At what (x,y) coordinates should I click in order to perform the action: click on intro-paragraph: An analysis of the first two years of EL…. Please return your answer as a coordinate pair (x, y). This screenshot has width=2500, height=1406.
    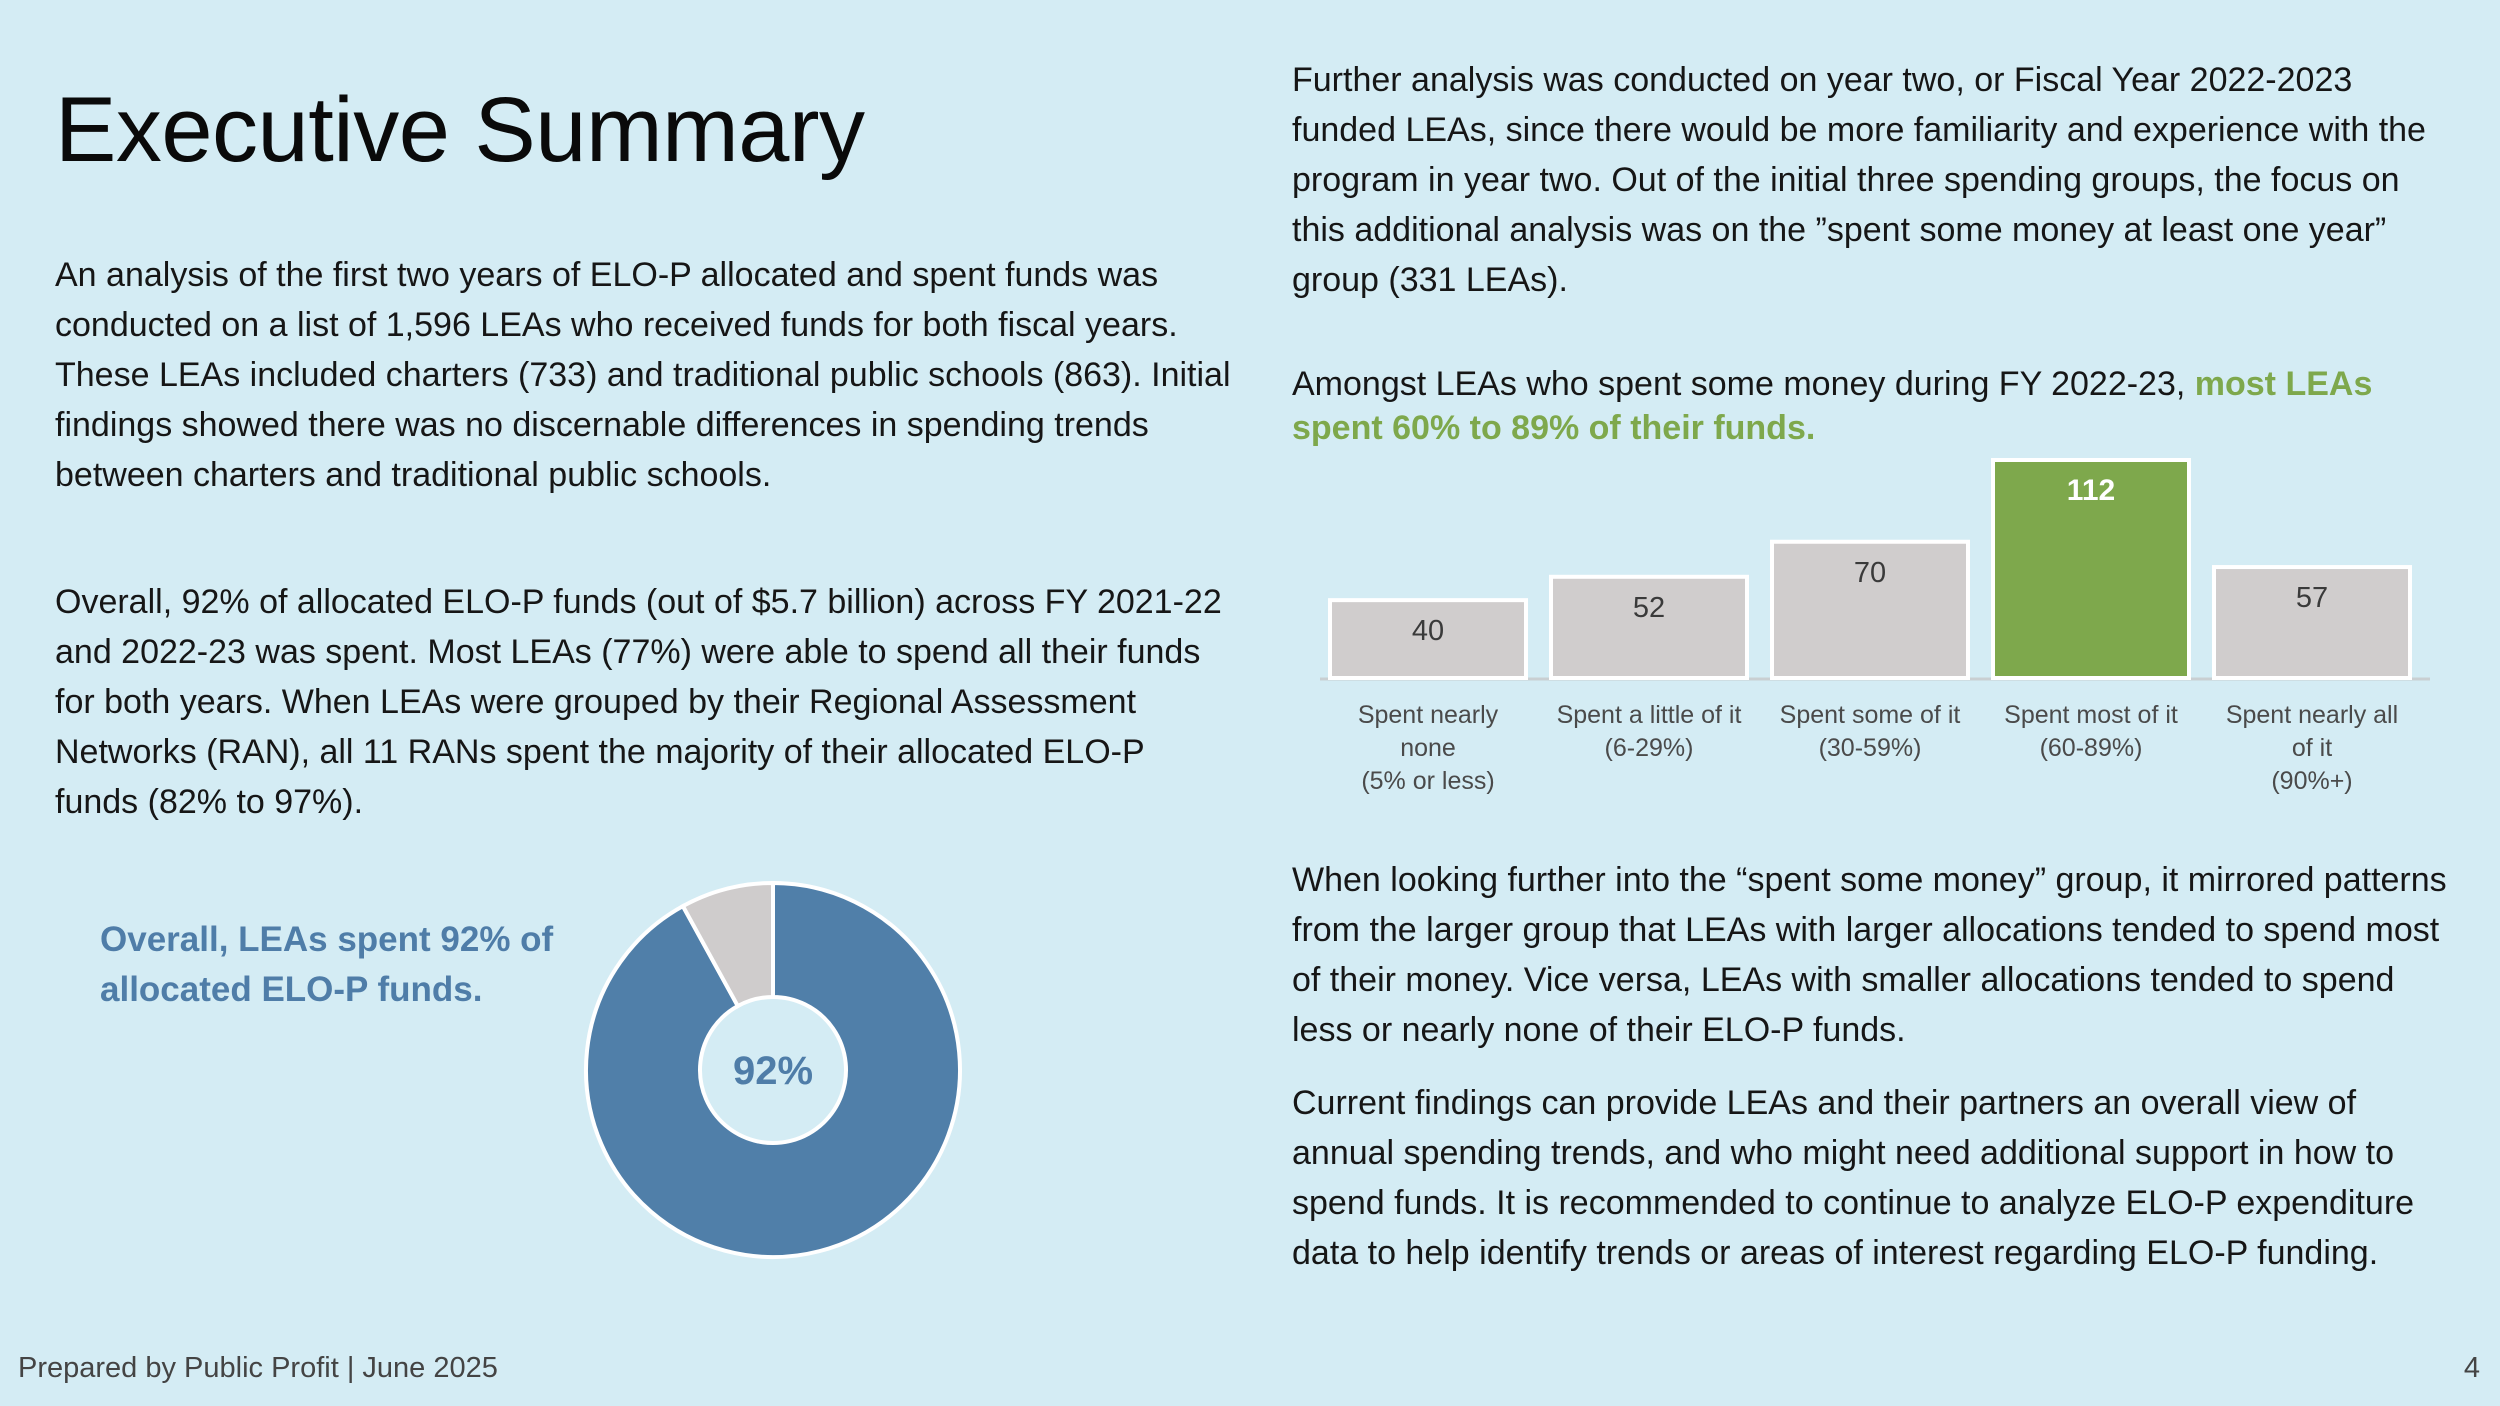
    Looking at the image, I should click on (643, 375).